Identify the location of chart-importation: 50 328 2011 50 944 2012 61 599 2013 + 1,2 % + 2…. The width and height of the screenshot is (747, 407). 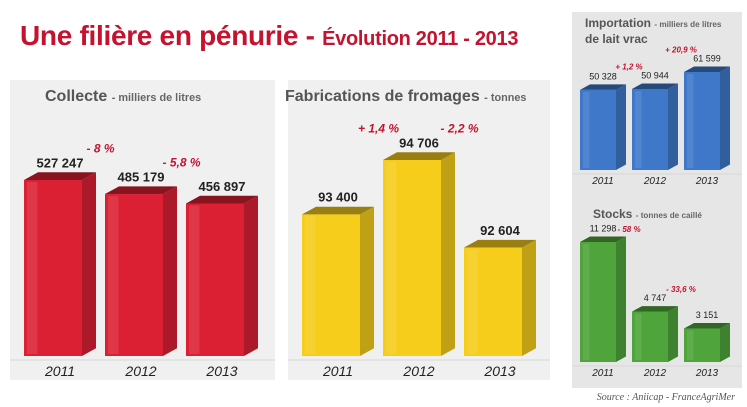
(657, 116).